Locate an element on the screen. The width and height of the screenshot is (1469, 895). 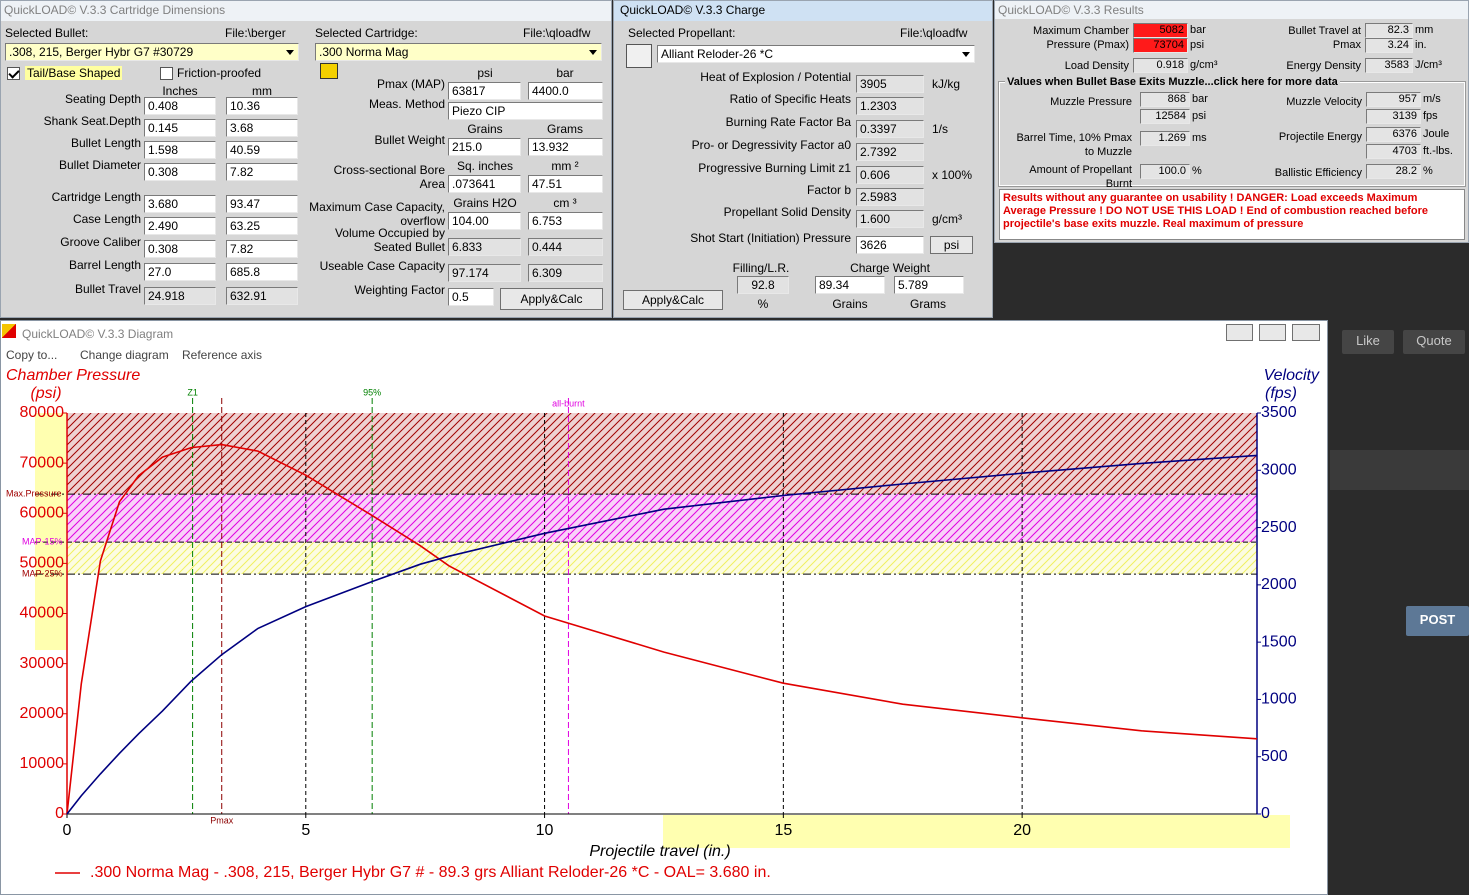
label: Ballistic Efficiency is located at coordinates (1318, 173).